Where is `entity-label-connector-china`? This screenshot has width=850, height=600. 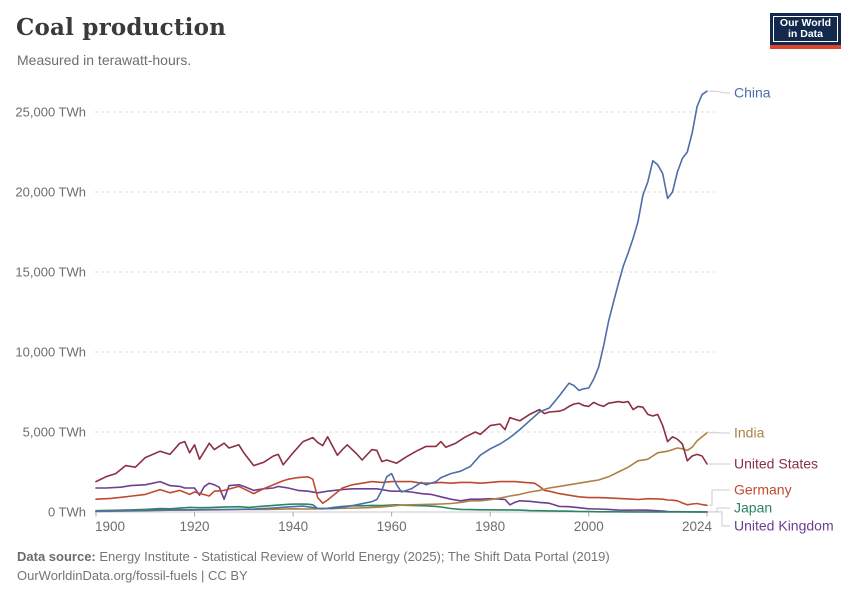 entity-label-connector-china is located at coordinates (719, 92).